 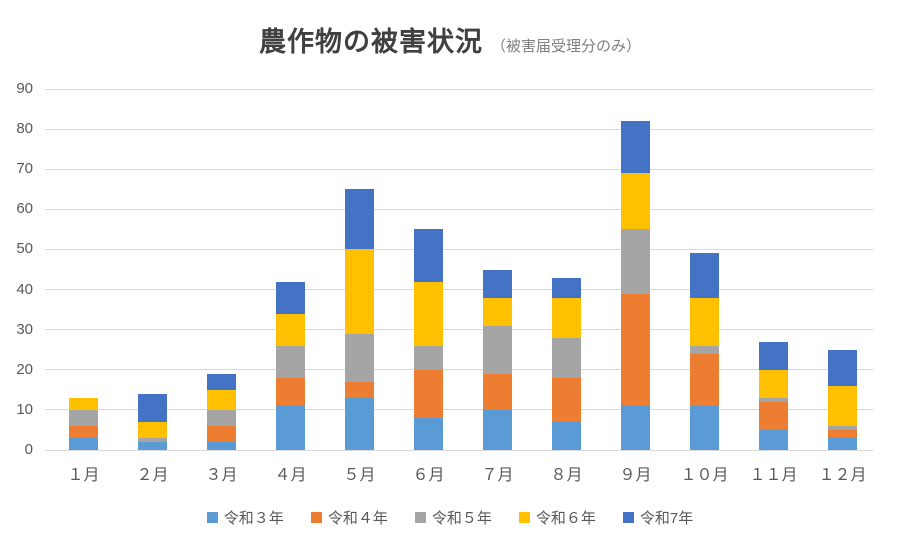 I want to click on chart-subtitle: （被害届受理分のみ）, so click(x=565, y=46).